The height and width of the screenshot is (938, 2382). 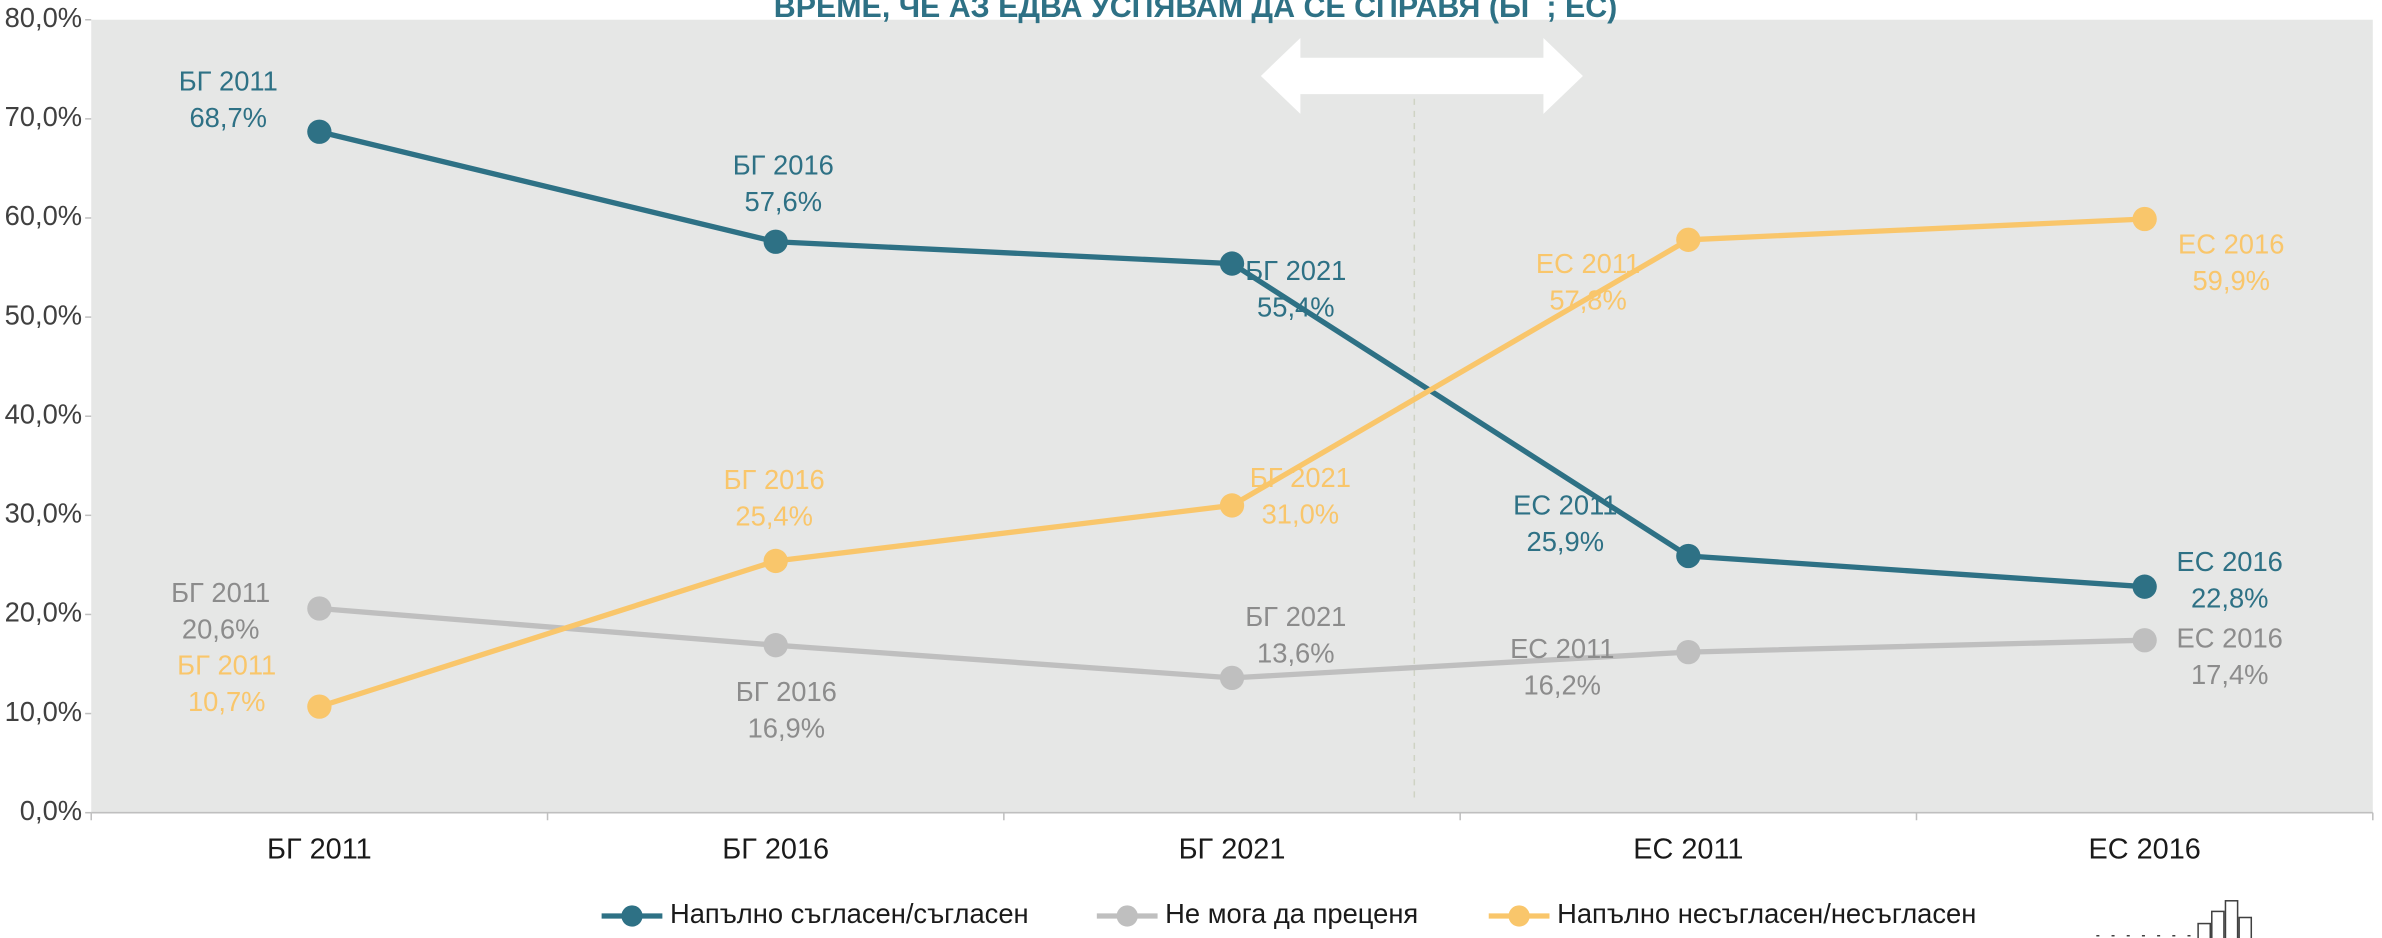 I want to click on y-tick-label: 40,0%, so click(x=44, y=413).